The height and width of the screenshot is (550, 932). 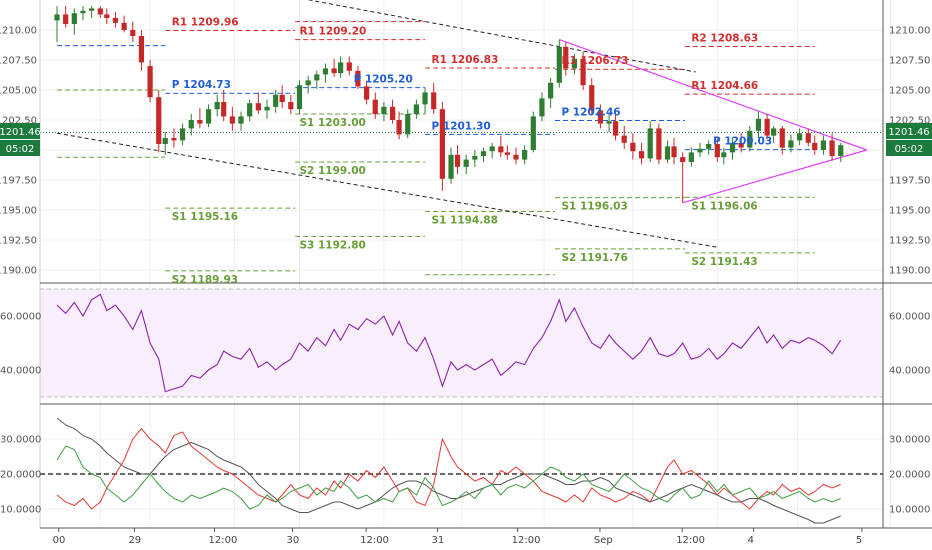 I want to click on pivot-level-label: S2 1189.93, so click(x=205, y=280).